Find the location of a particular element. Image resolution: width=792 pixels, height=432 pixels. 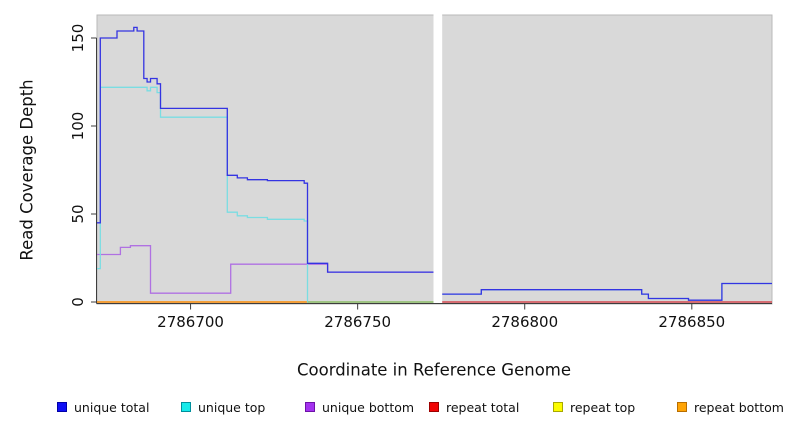

legend-swatch-repeat-top-icon is located at coordinates (558, 407).